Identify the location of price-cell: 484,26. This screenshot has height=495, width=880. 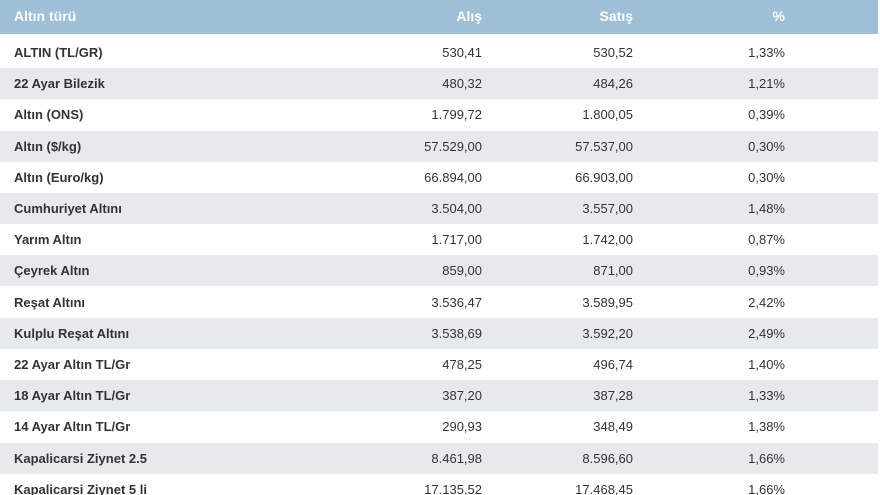
(613, 84).